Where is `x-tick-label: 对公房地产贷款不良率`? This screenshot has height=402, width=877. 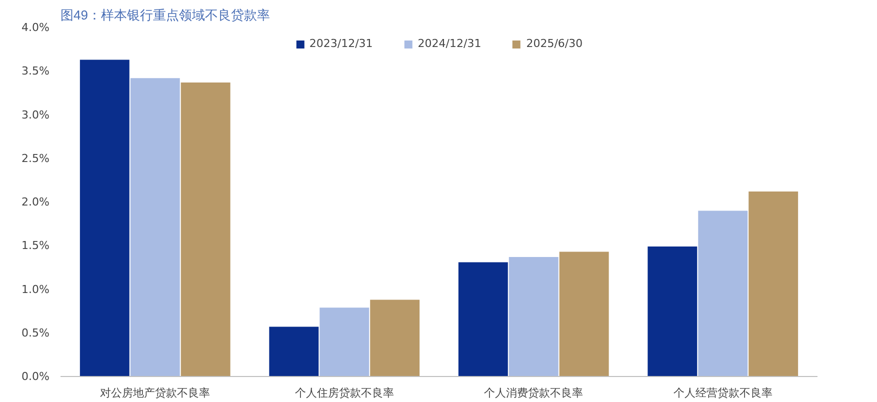
x-tick-label: 对公房地产贷款不良率 is located at coordinates (155, 393).